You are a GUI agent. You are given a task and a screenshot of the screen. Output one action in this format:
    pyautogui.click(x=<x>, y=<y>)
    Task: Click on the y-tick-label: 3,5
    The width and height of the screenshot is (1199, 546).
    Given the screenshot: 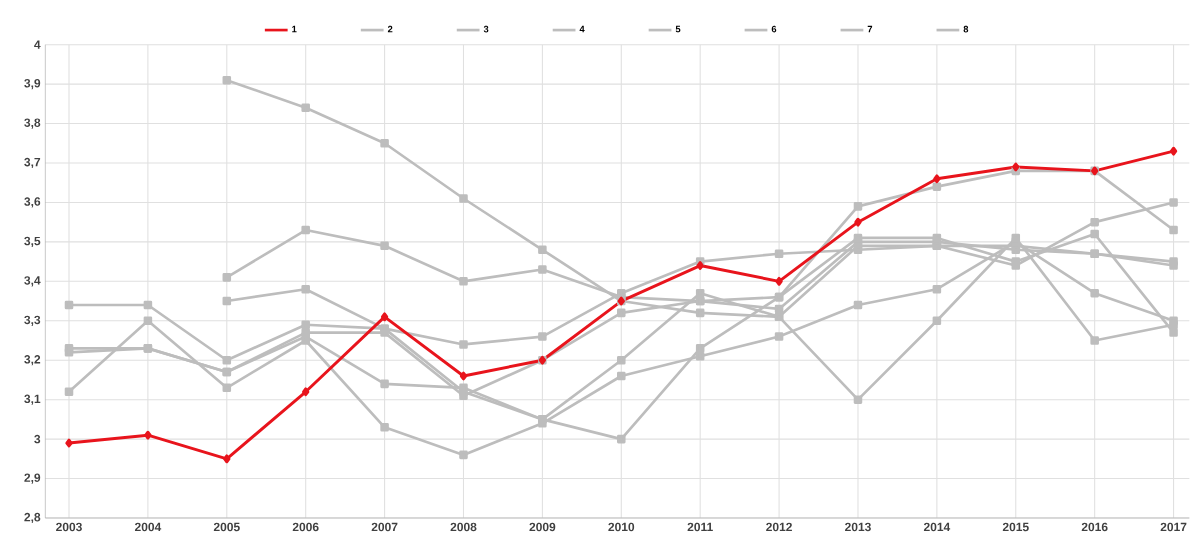 What is the action you would take?
    pyautogui.click(x=32, y=242)
    